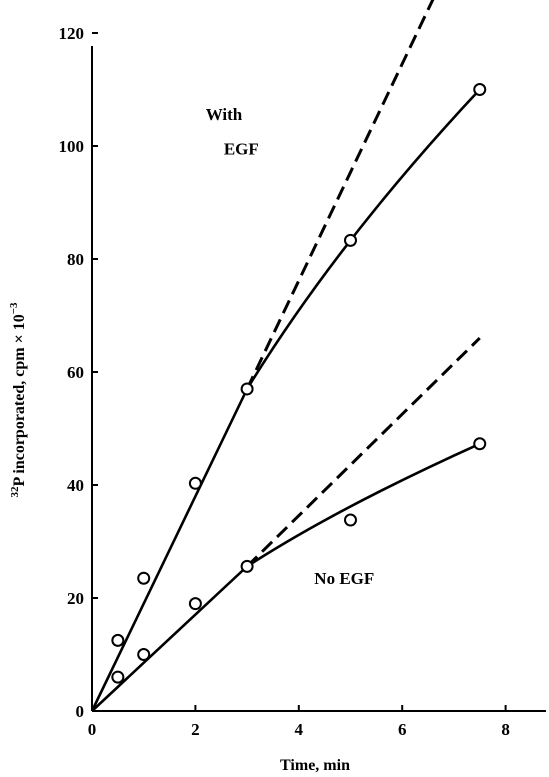  Describe the element at coordinates (299, 729) in the screenshot. I see `x-tick-label: 4` at that location.